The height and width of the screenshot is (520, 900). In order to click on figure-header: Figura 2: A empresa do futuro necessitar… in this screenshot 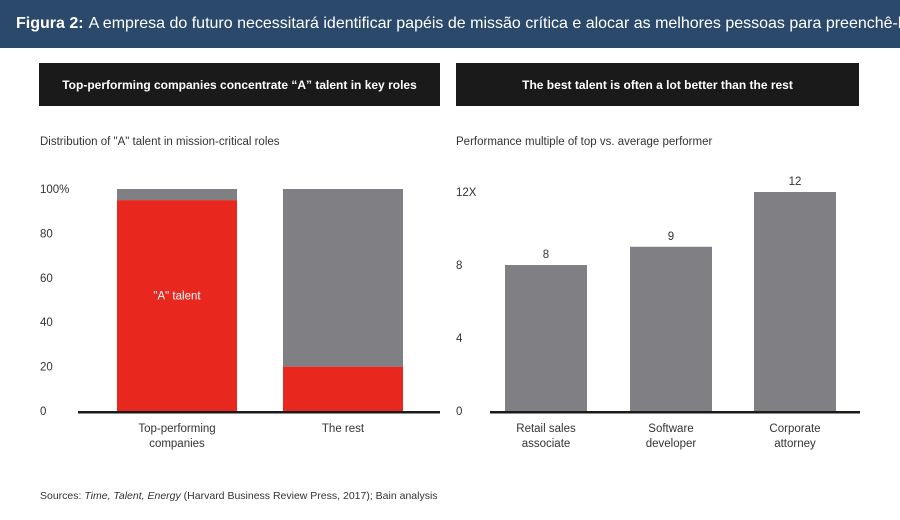, I will do `click(450, 24)`.